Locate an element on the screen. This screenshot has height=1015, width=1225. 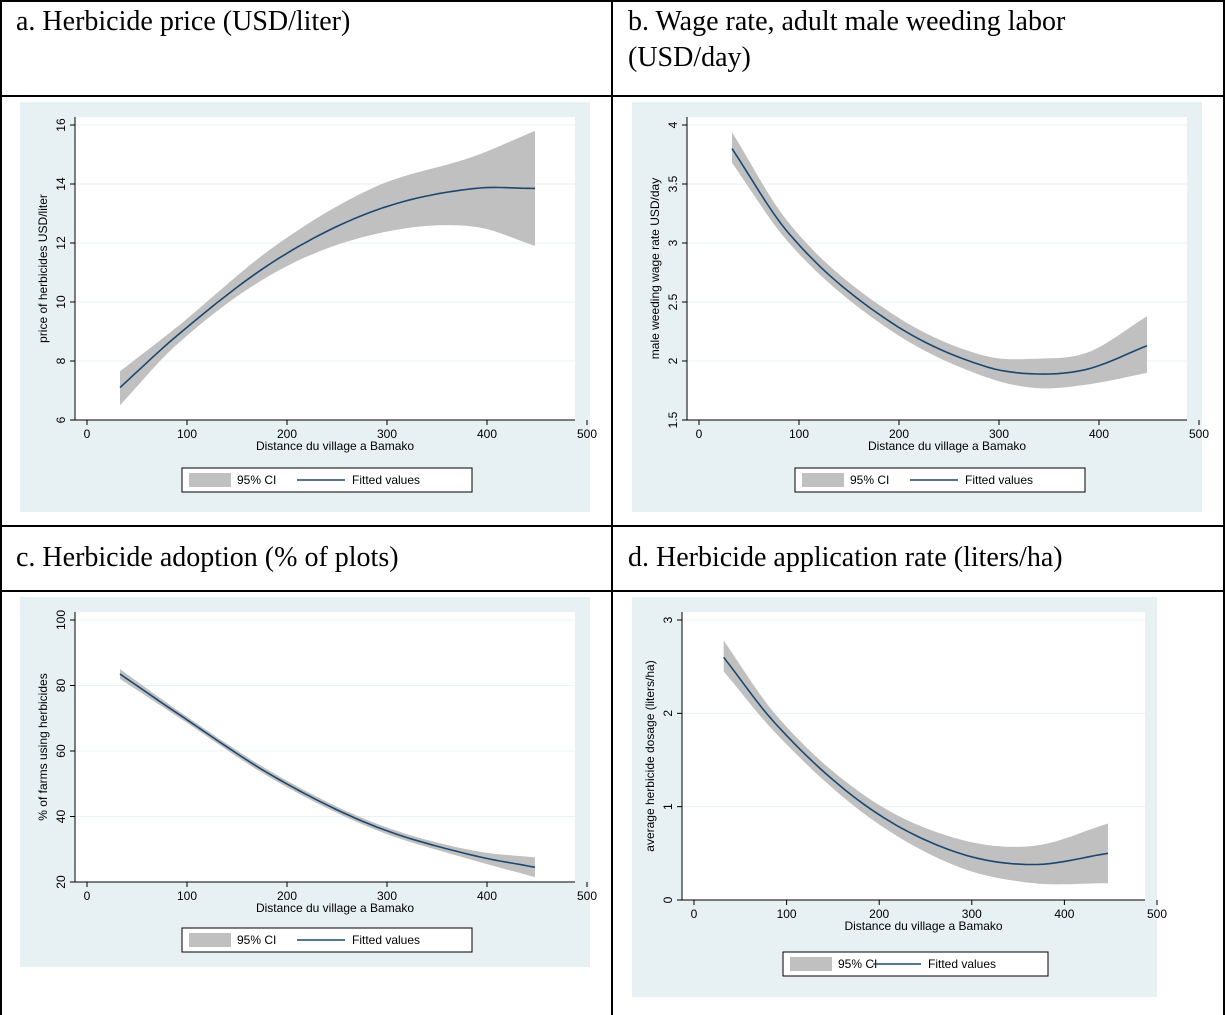
y-tick-label-c: 60 is located at coordinates (61, 751).